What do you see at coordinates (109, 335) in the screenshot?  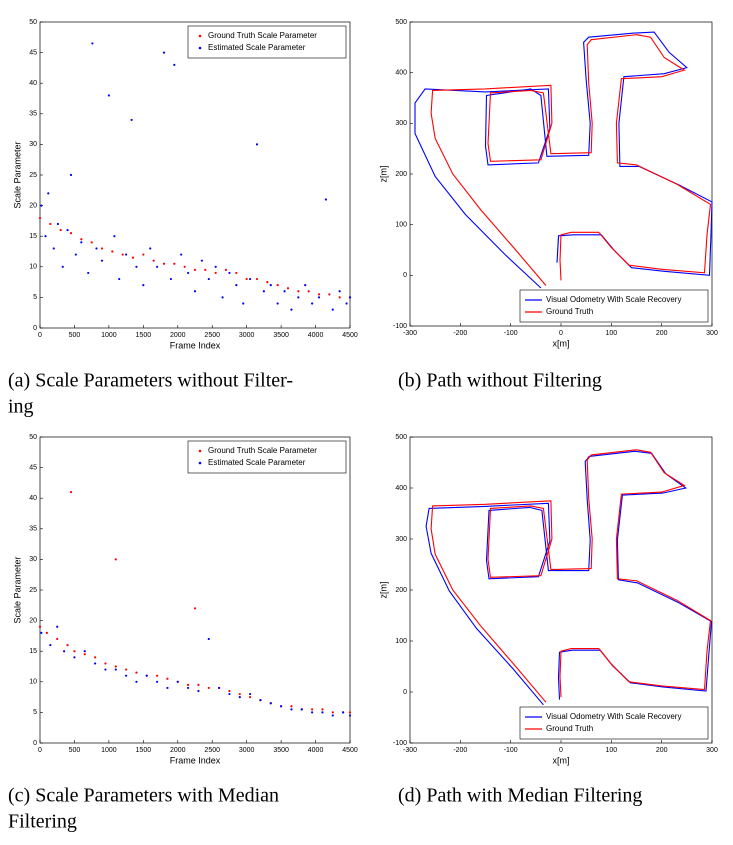 I see `x-tick-label: 1000` at bounding box center [109, 335].